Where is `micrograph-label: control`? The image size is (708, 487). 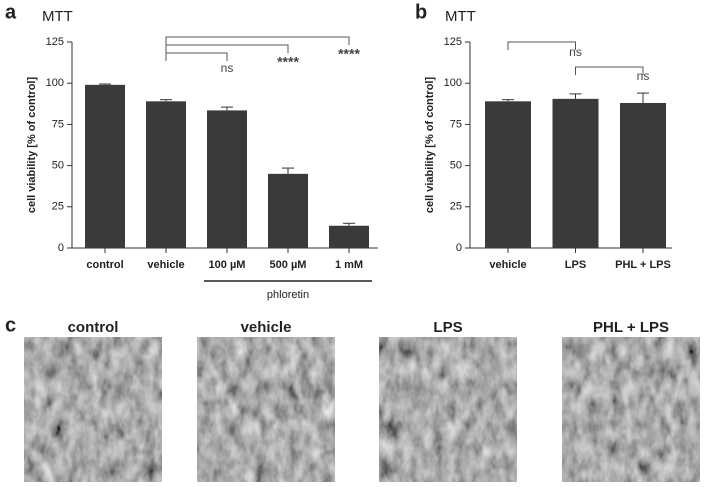 micrograph-label: control is located at coordinates (93, 327).